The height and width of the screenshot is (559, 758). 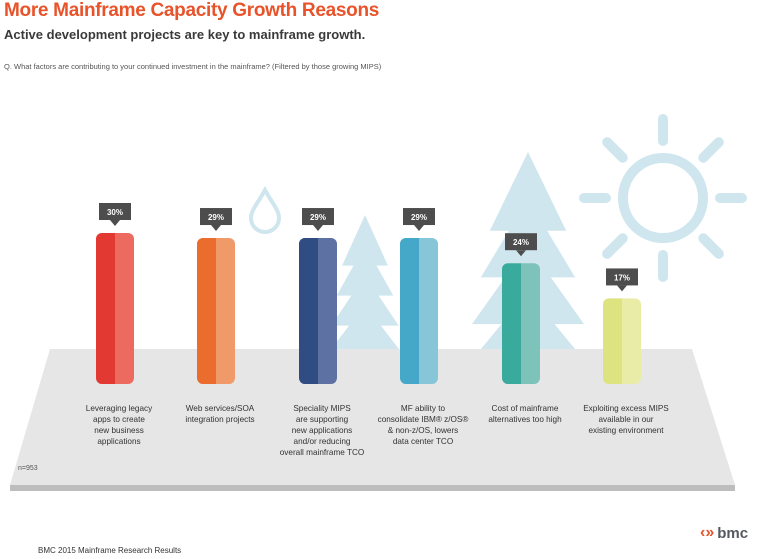 I want to click on category-label: consolidate IBM® z/OS®, so click(x=423, y=419).